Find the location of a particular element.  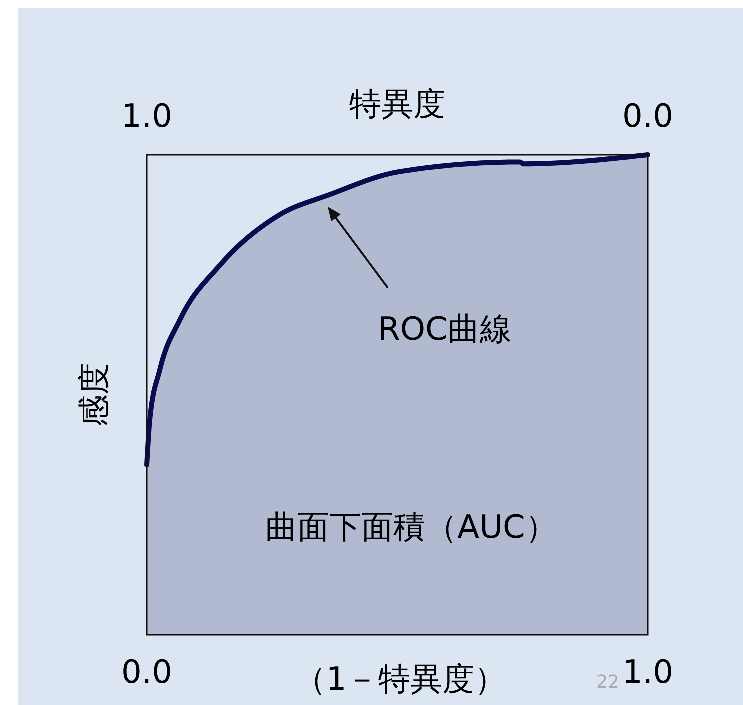

y-axis-title: 感度 is located at coordinates (94, 395).